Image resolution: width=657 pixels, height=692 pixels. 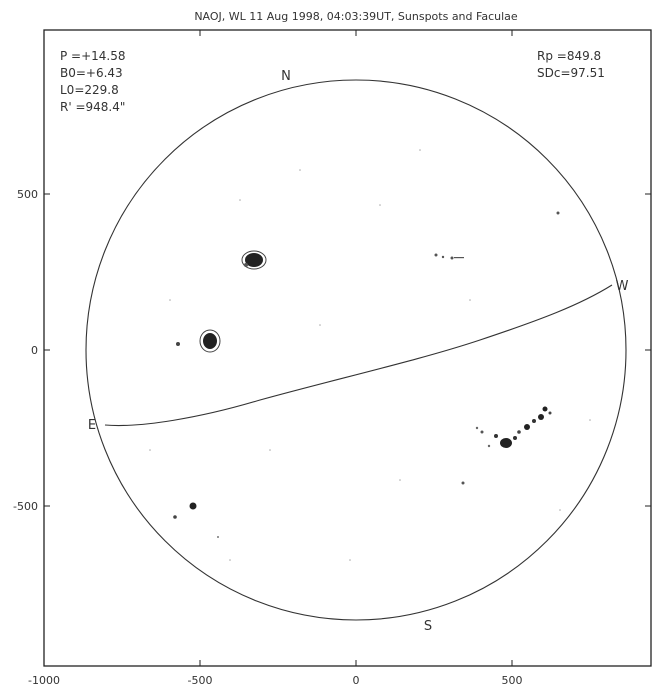 What do you see at coordinates (286, 76) in the screenshot?
I see `north-label: N` at bounding box center [286, 76].